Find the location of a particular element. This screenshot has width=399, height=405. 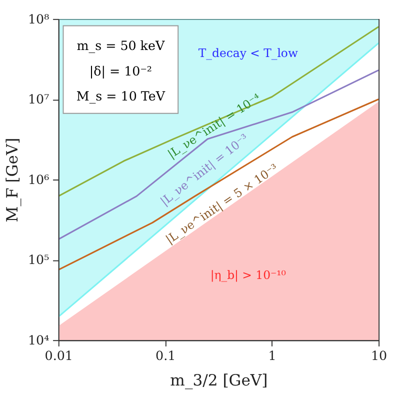

annotation: |η_b| > 10⁻¹⁰ is located at coordinates (248, 275).